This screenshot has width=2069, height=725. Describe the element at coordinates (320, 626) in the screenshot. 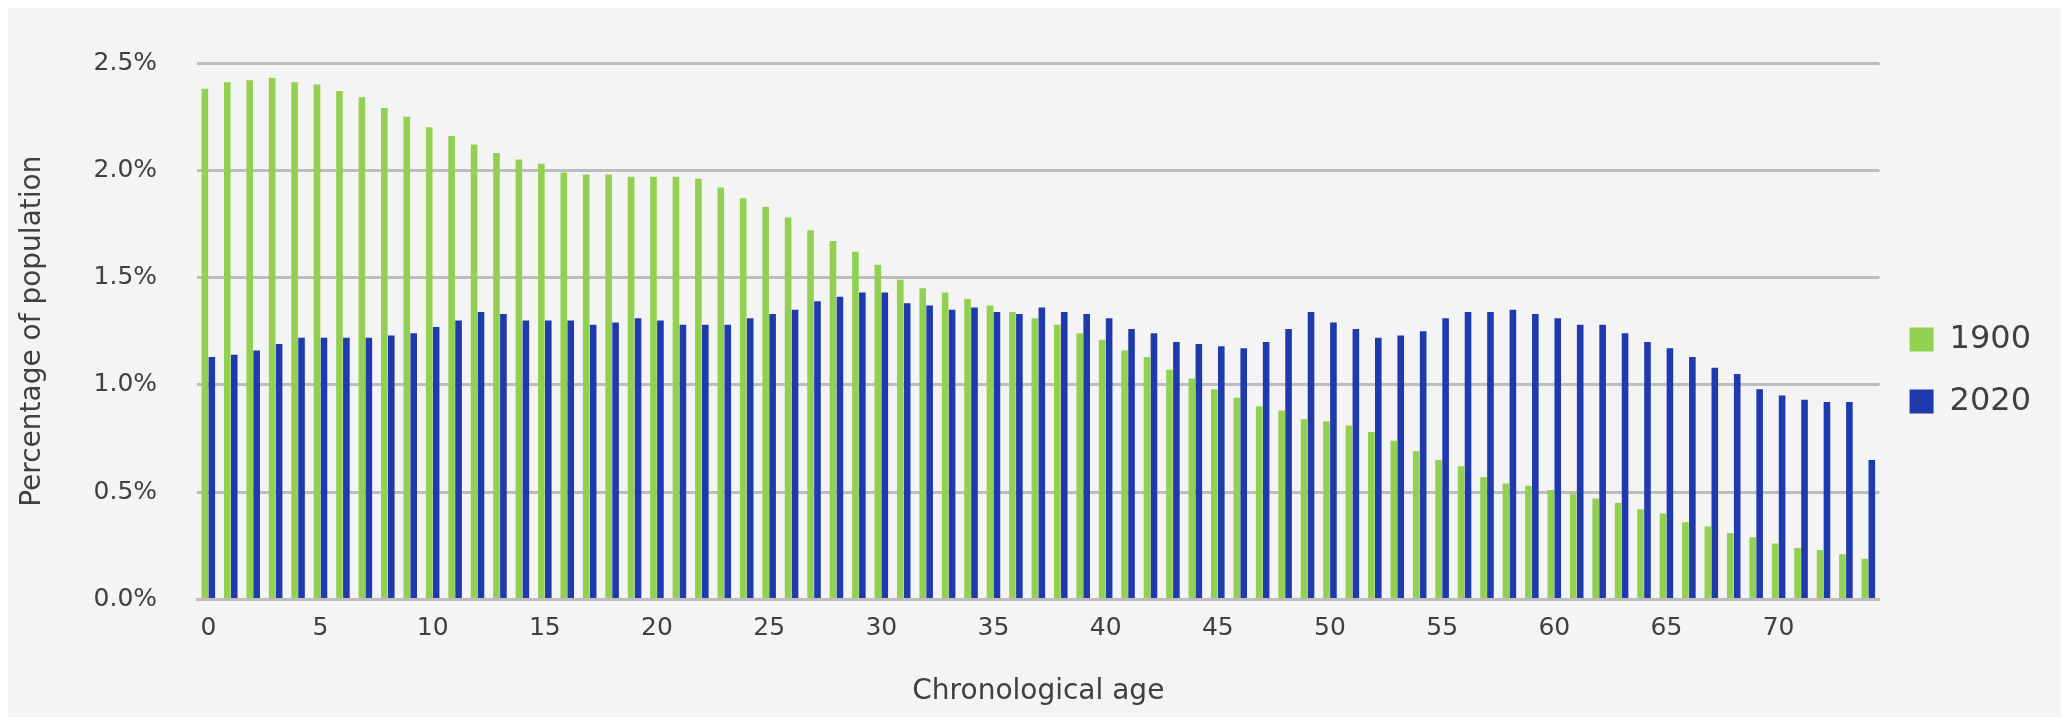

I see `x-tick-label: 5` at that location.